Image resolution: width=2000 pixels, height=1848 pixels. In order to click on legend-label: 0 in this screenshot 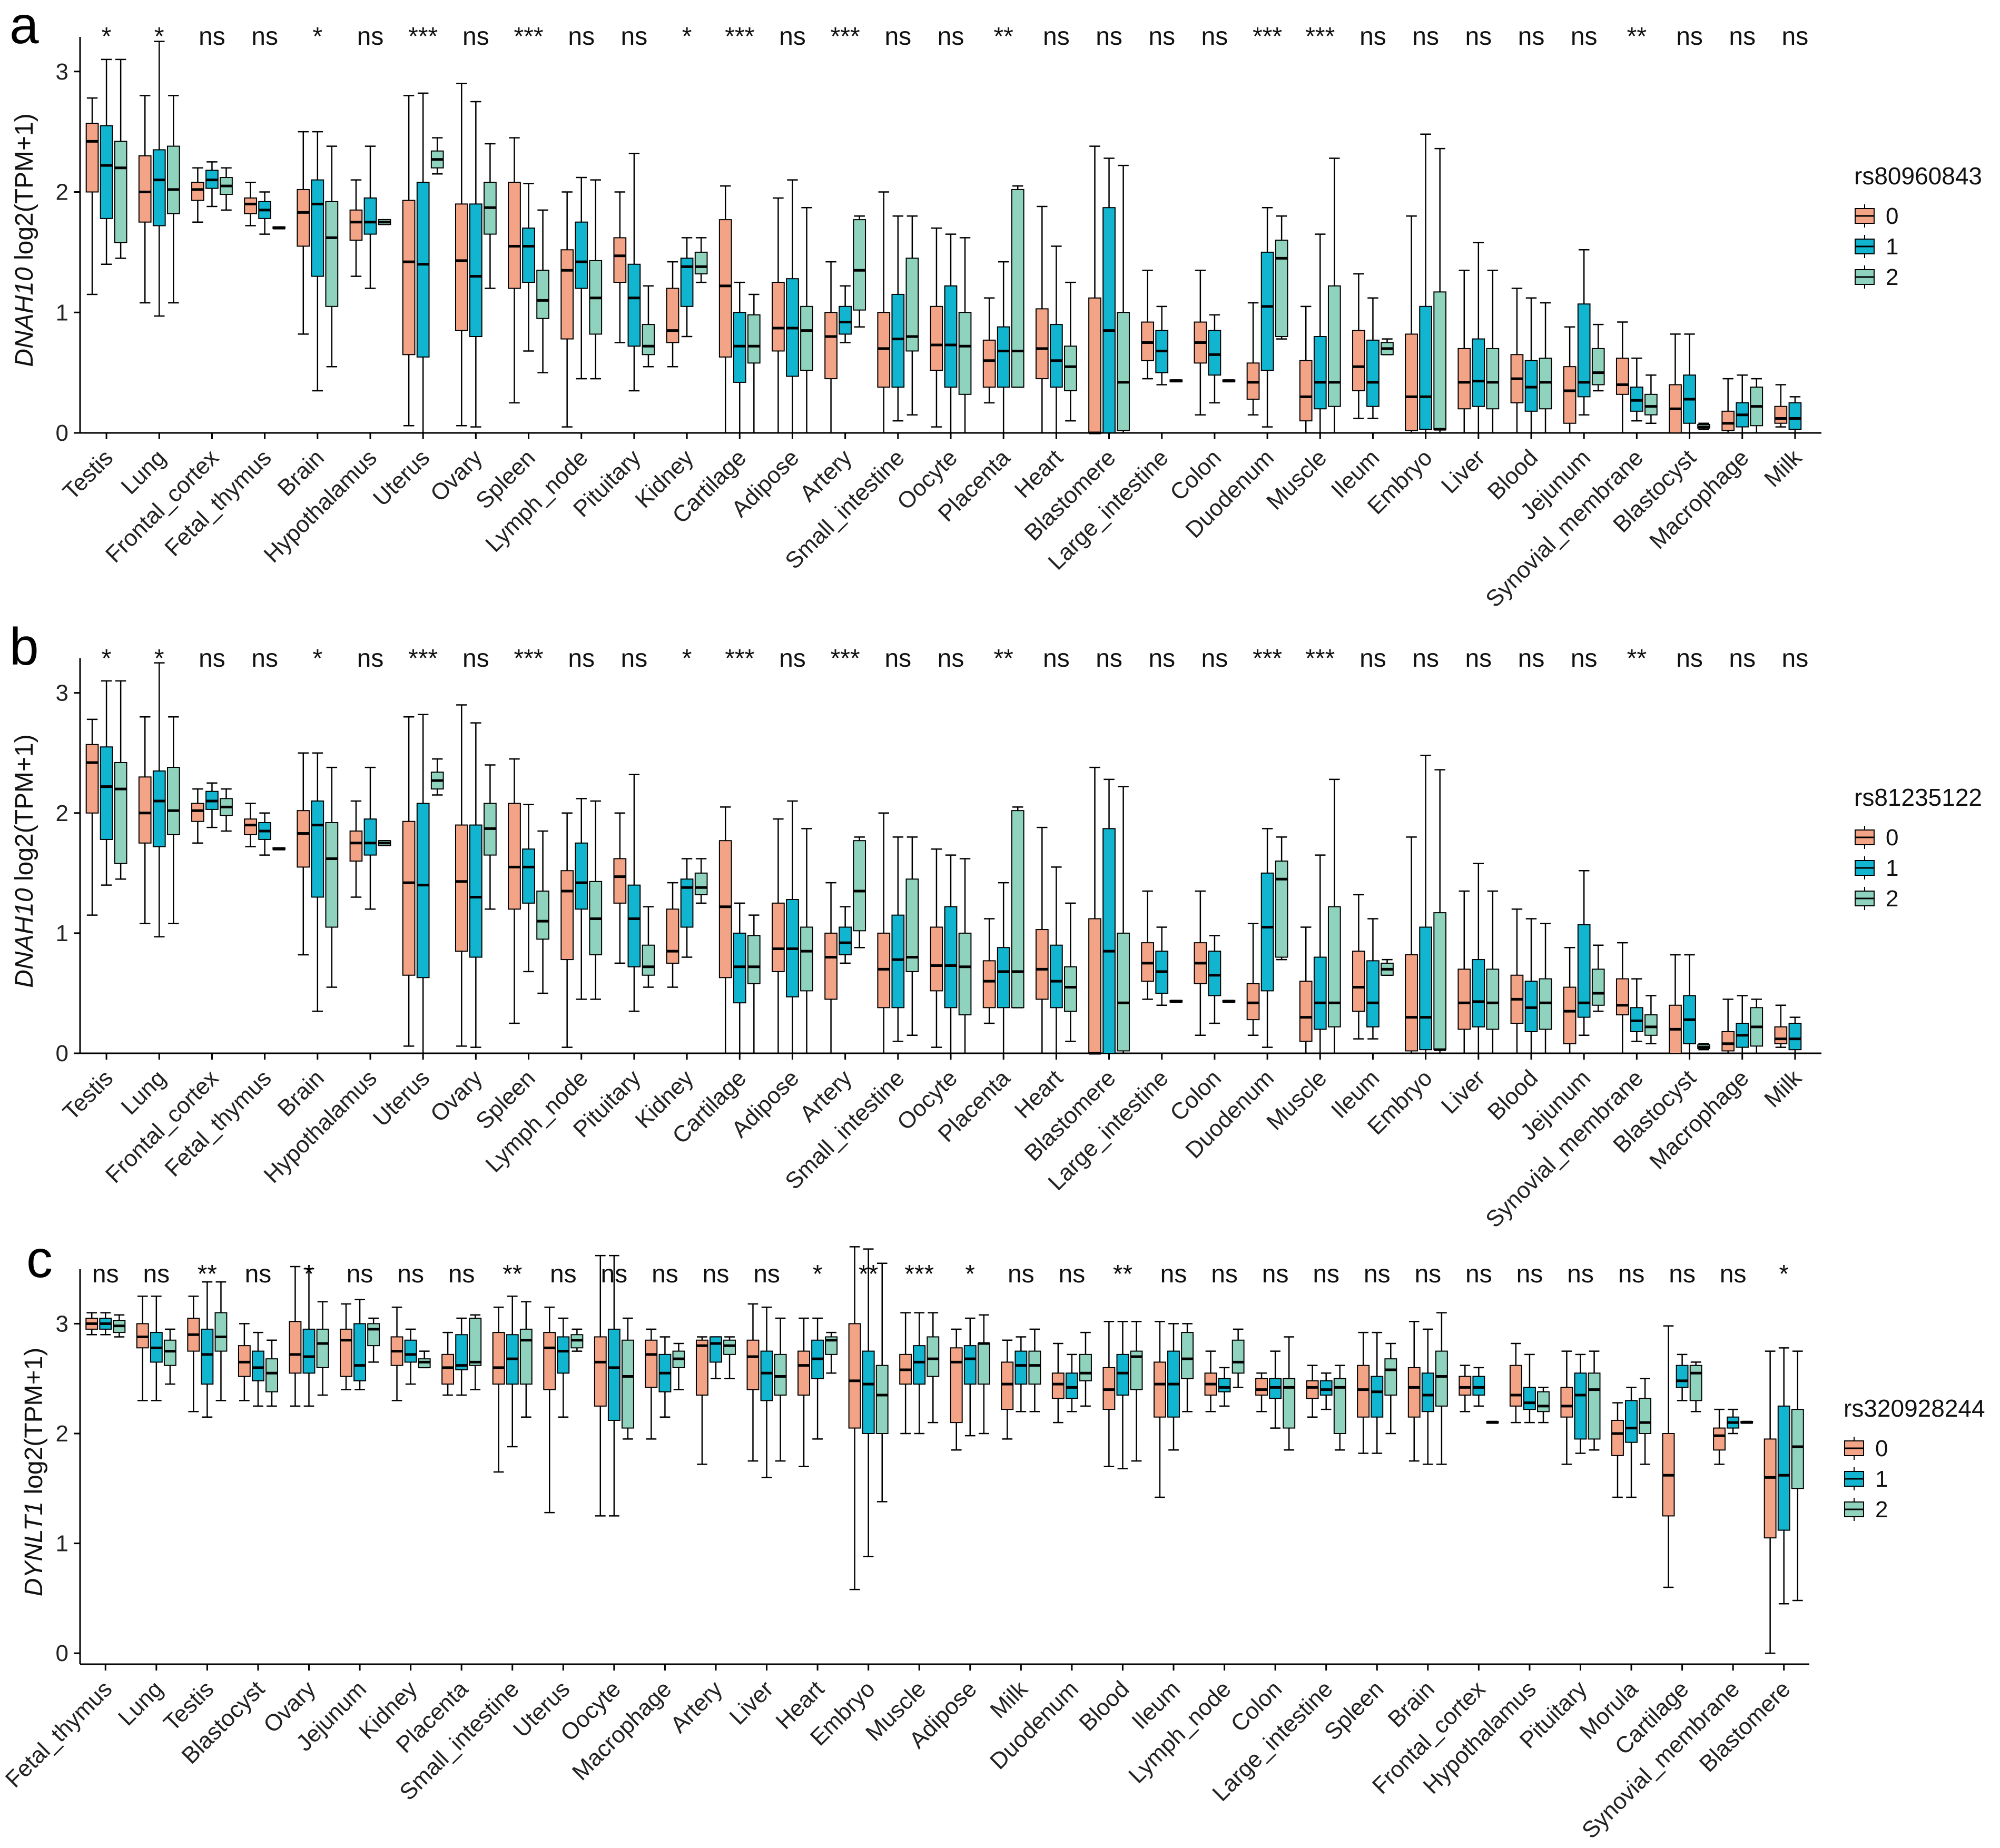, I will do `click(1892, 216)`.